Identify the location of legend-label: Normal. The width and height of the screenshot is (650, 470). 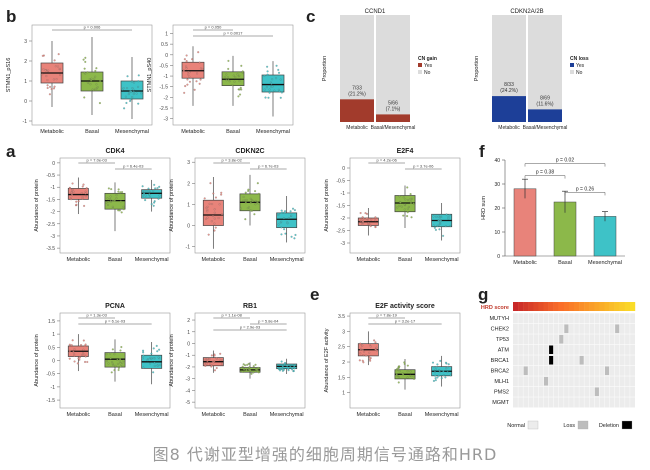
(516, 426).